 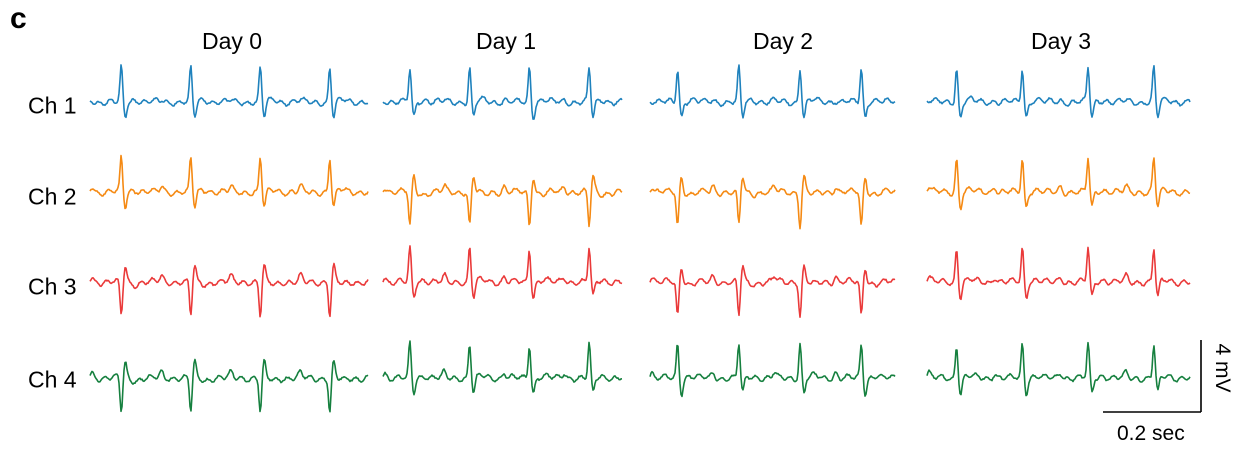 I want to click on row-label-ch-4: Ch 4, so click(x=52, y=379).